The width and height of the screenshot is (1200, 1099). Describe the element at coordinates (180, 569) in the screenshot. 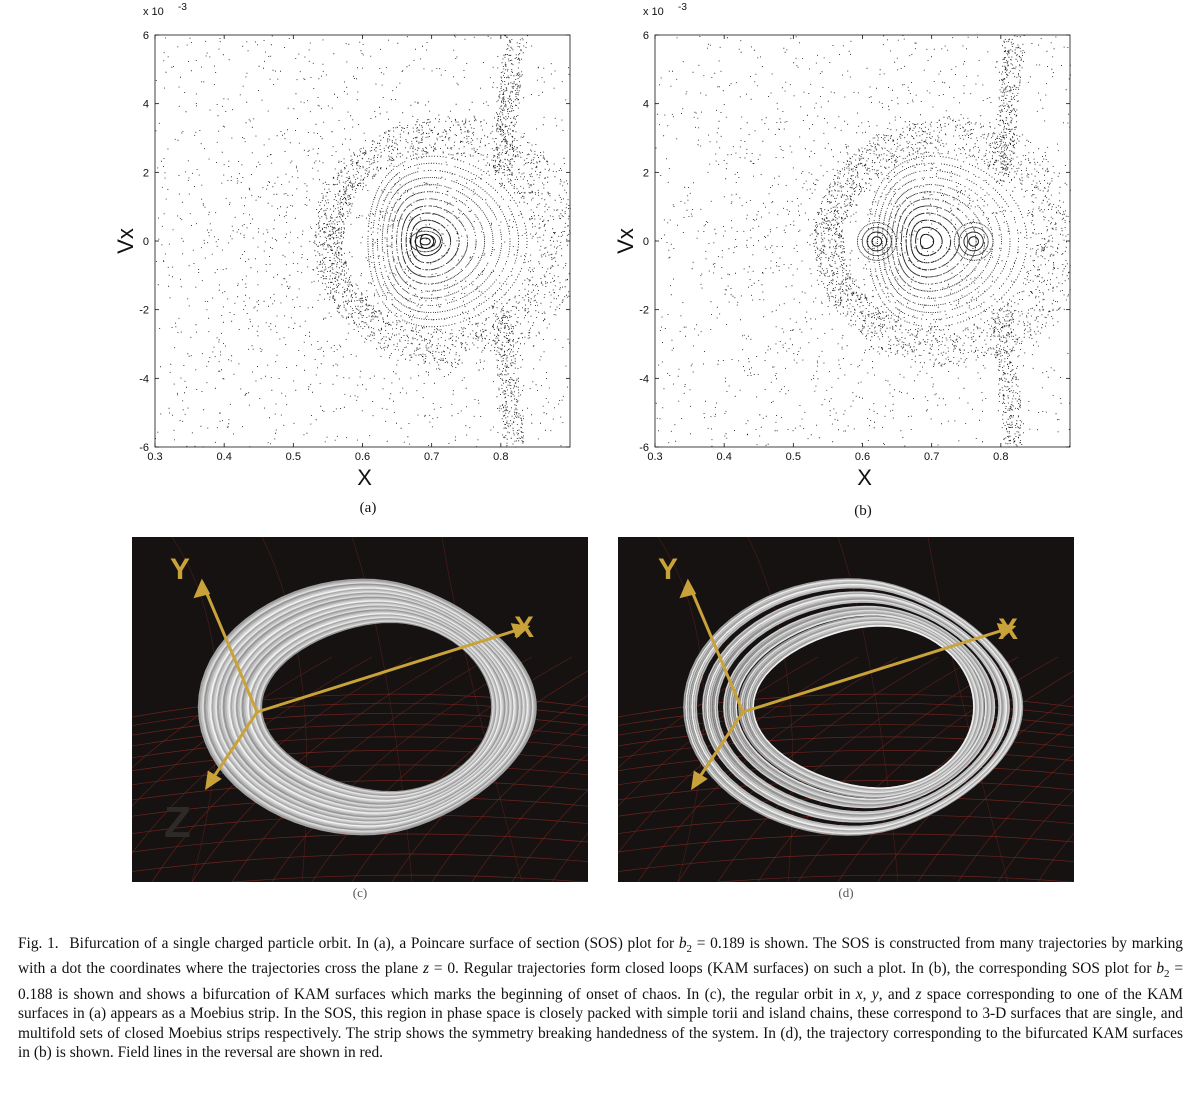

I see `render-c-axis-y: Y` at that location.